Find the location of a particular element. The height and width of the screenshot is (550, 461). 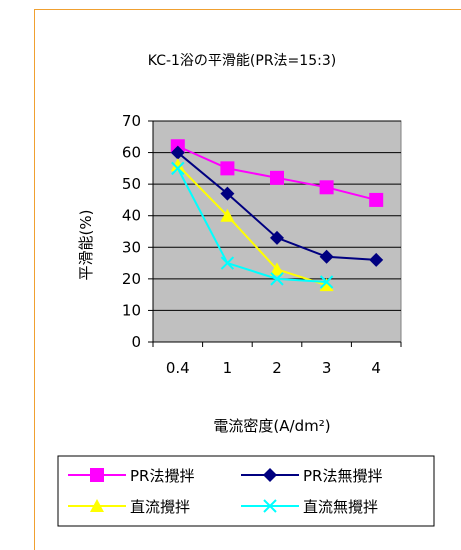

legend-label: 直流攪拌 is located at coordinates (160, 507).